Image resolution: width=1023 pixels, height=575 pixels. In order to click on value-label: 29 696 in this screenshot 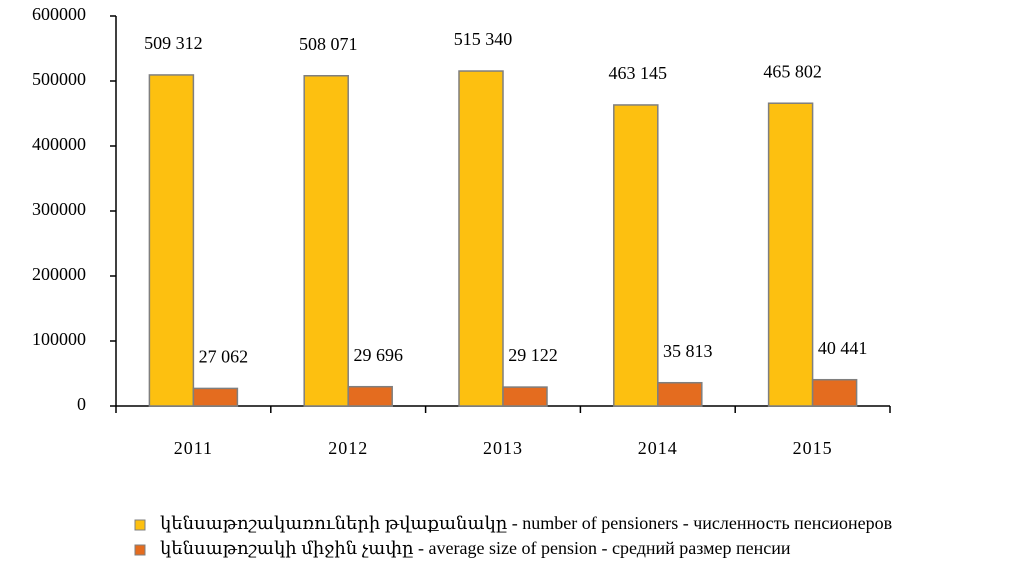, I will do `click(378, 355)`.